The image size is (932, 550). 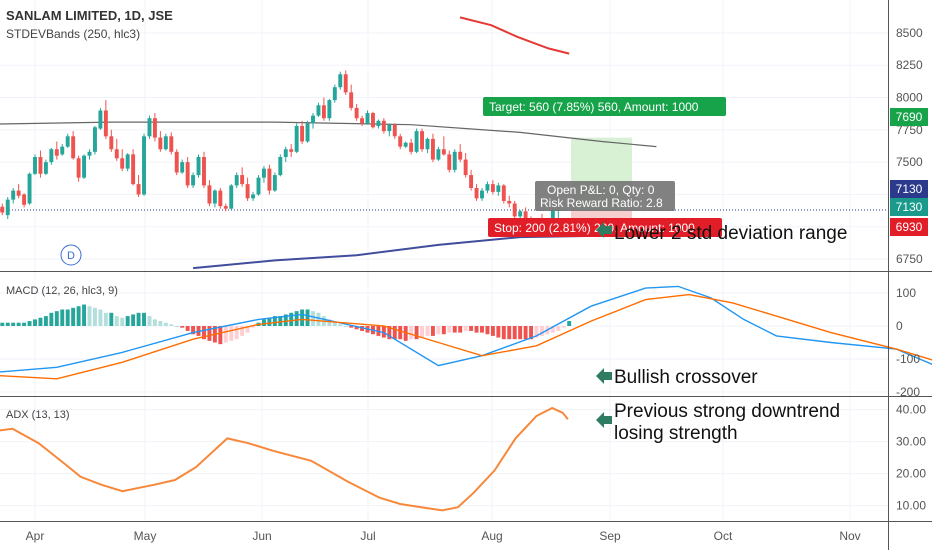 What do you see at coordinates (73, 34) in the screenshot?
I see `indicator-label: STDEVBands (250, hlc3)` at bounding box center [73, 34].